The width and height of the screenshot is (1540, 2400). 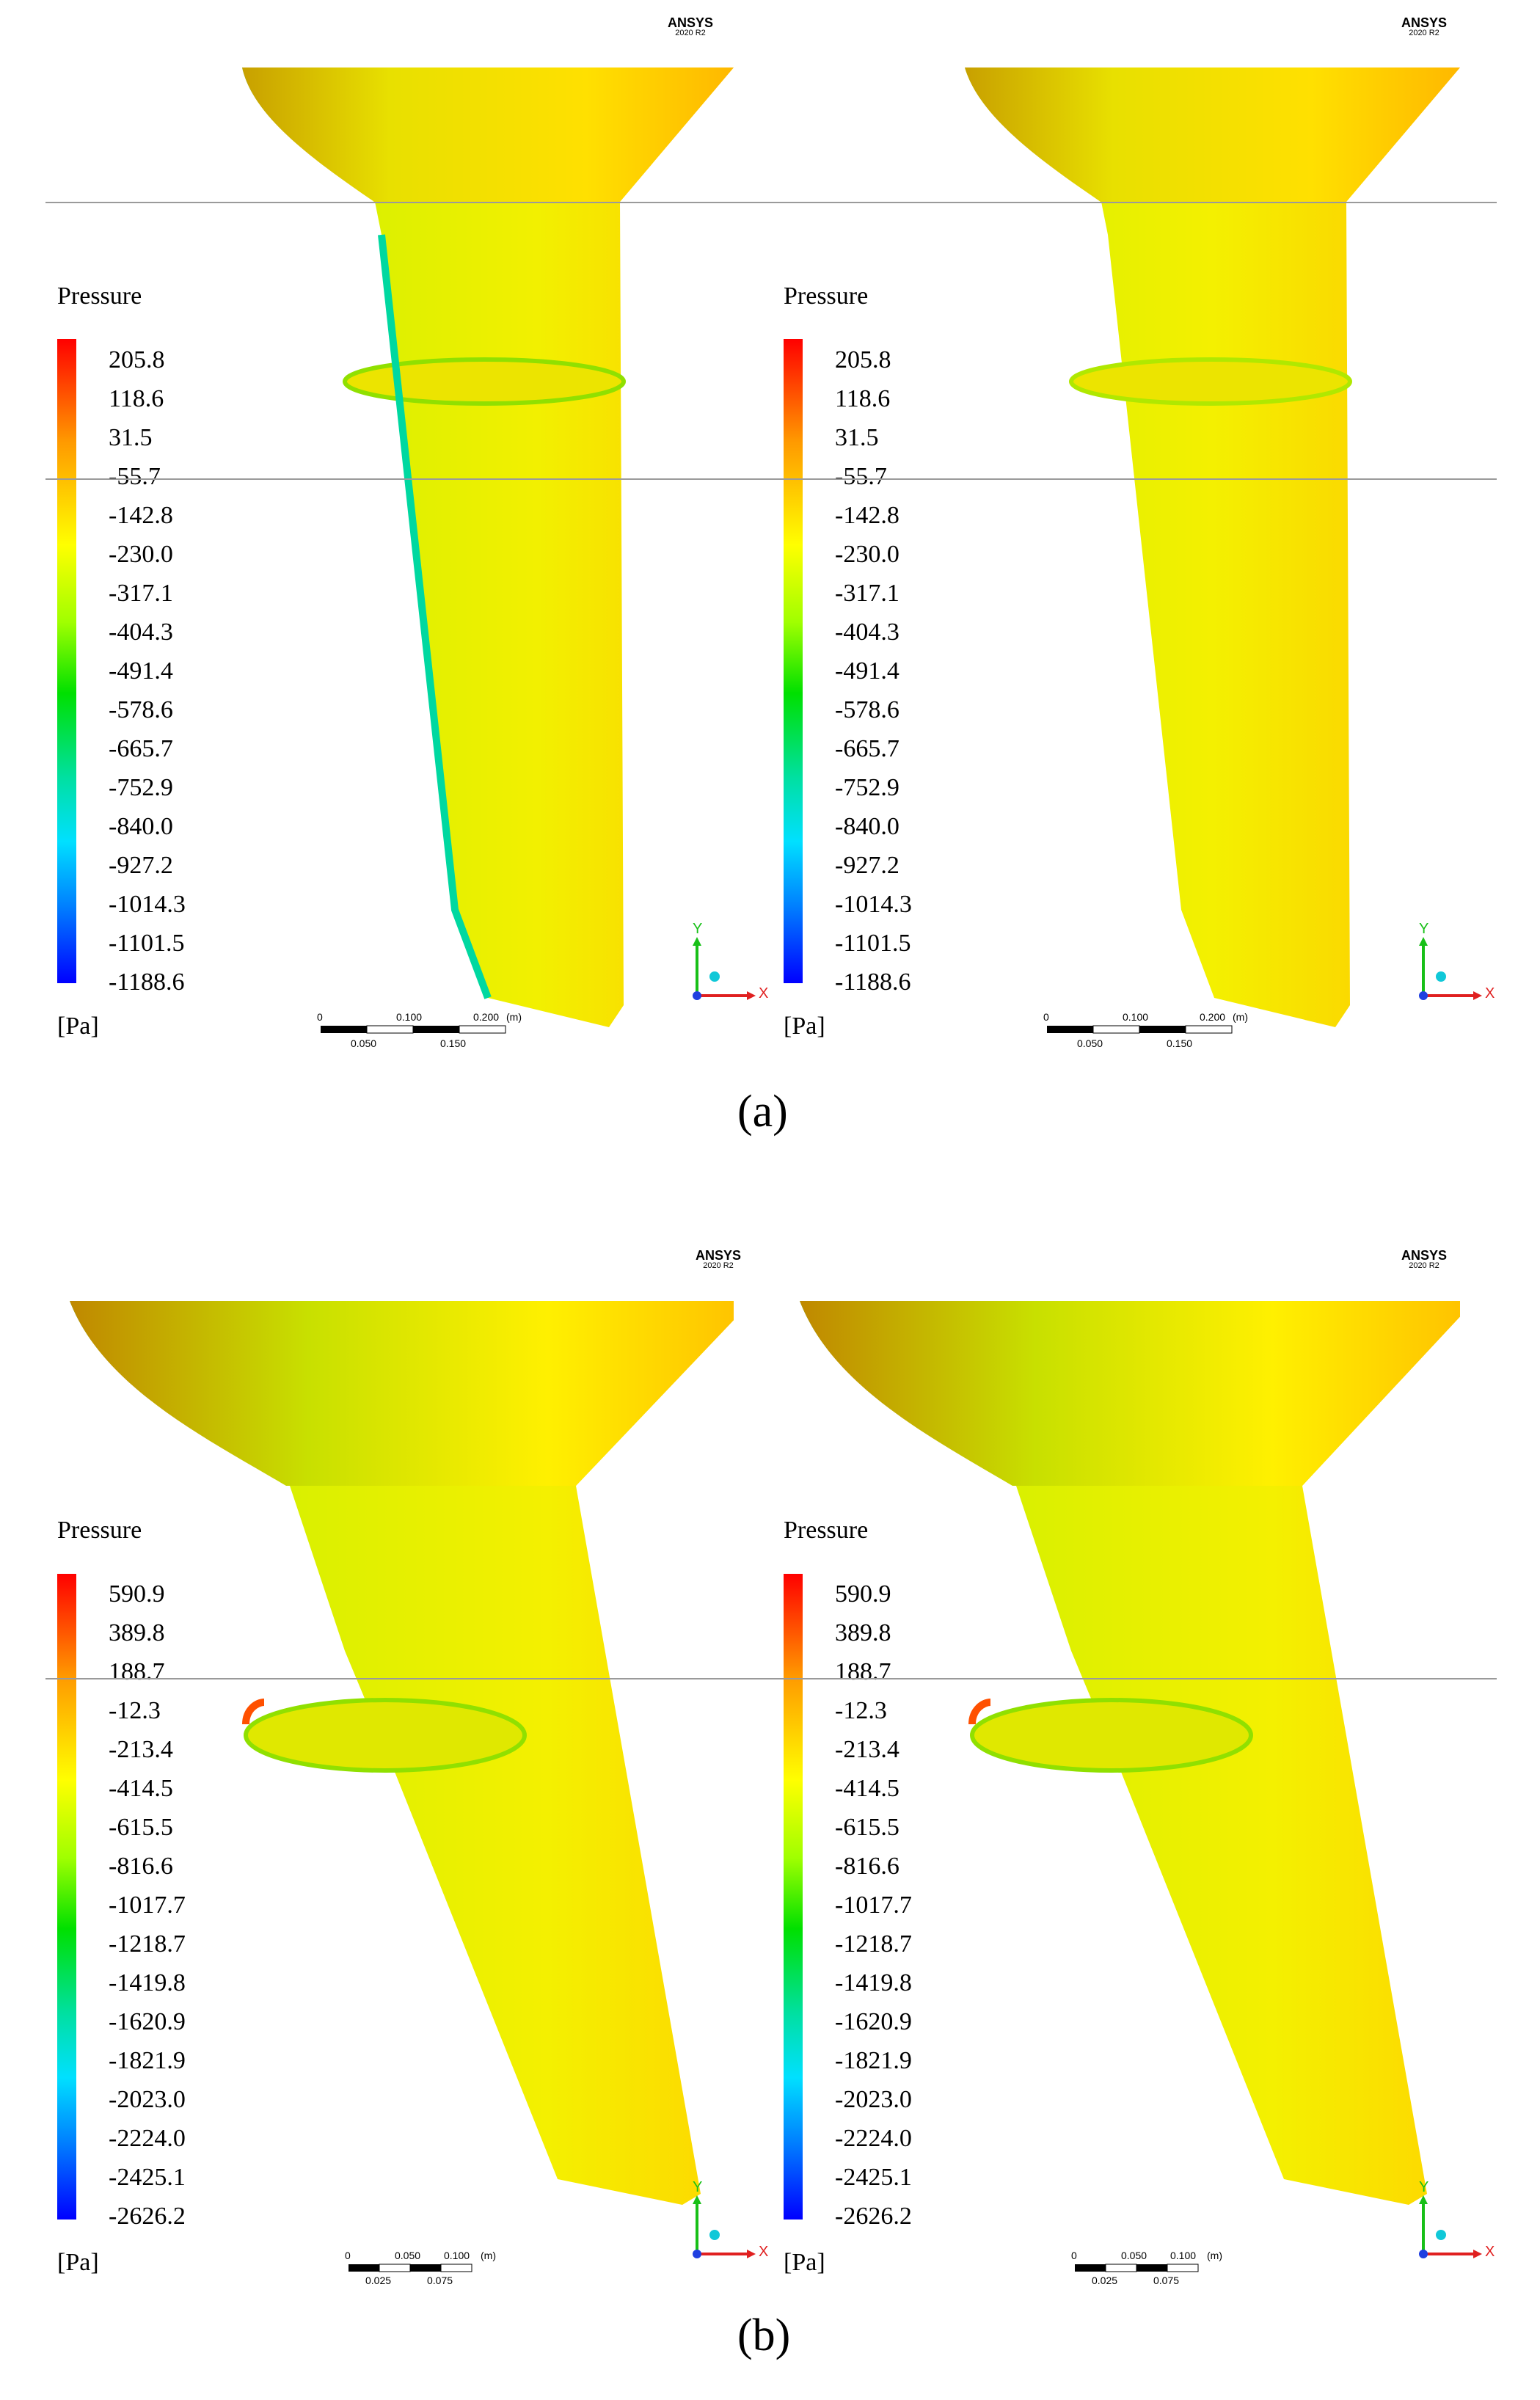 What do you see at coordinates (378, 2280) in the screenshot?
I see `scale-label: 0.025` at bounding box center [378, 2280].